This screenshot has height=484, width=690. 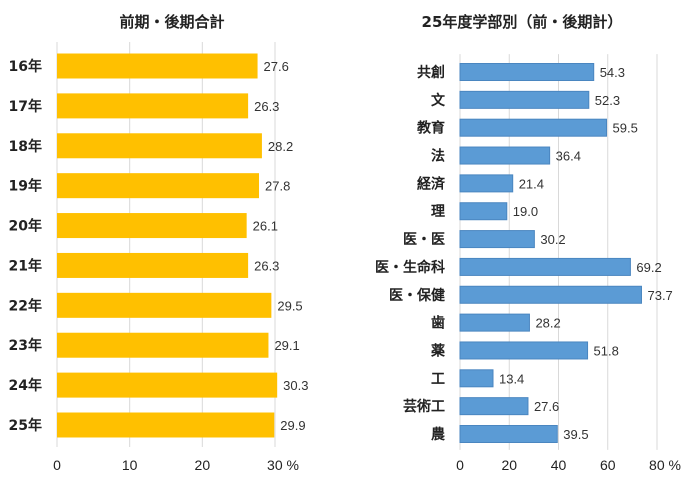 What do you see at coordinates (431, 183) in the screenshot?
I see `category-label: 経済` at bounding box center [431, 183].